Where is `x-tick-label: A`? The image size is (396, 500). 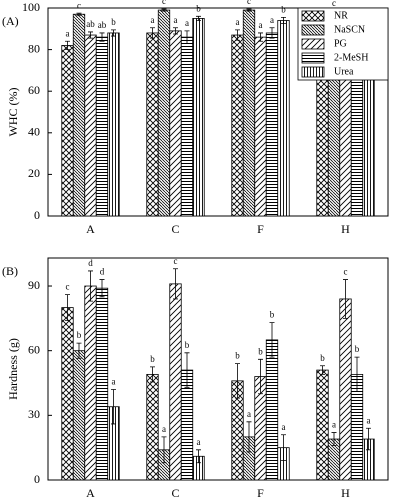
x-tick-label: A is located at coordinates (90, 229).